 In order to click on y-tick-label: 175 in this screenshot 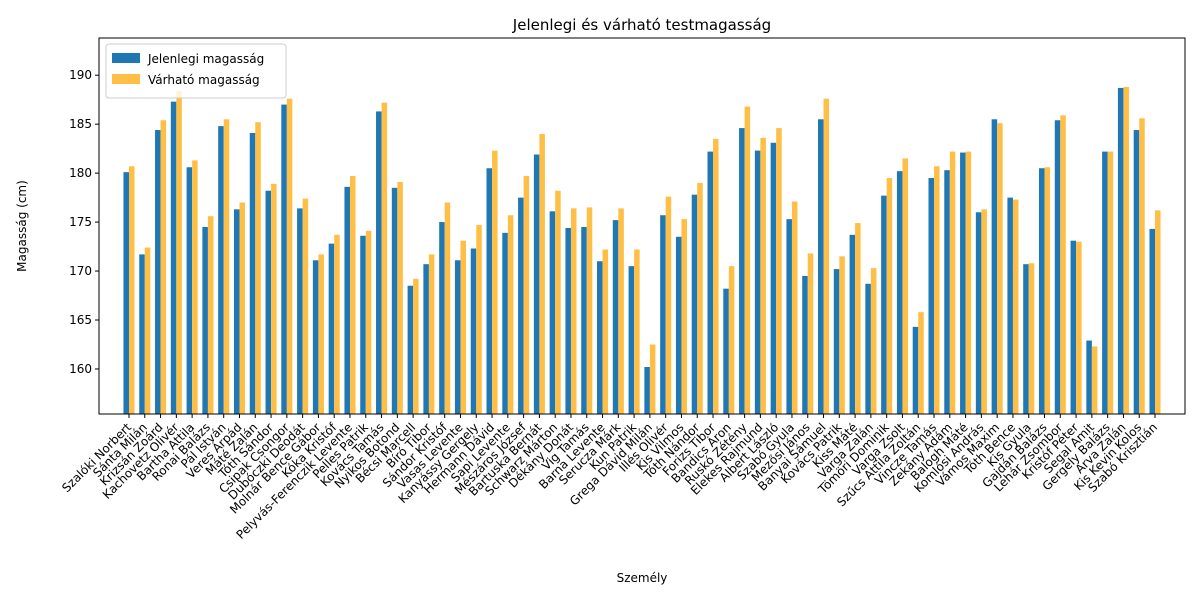, I will do `click(80, 222)`.